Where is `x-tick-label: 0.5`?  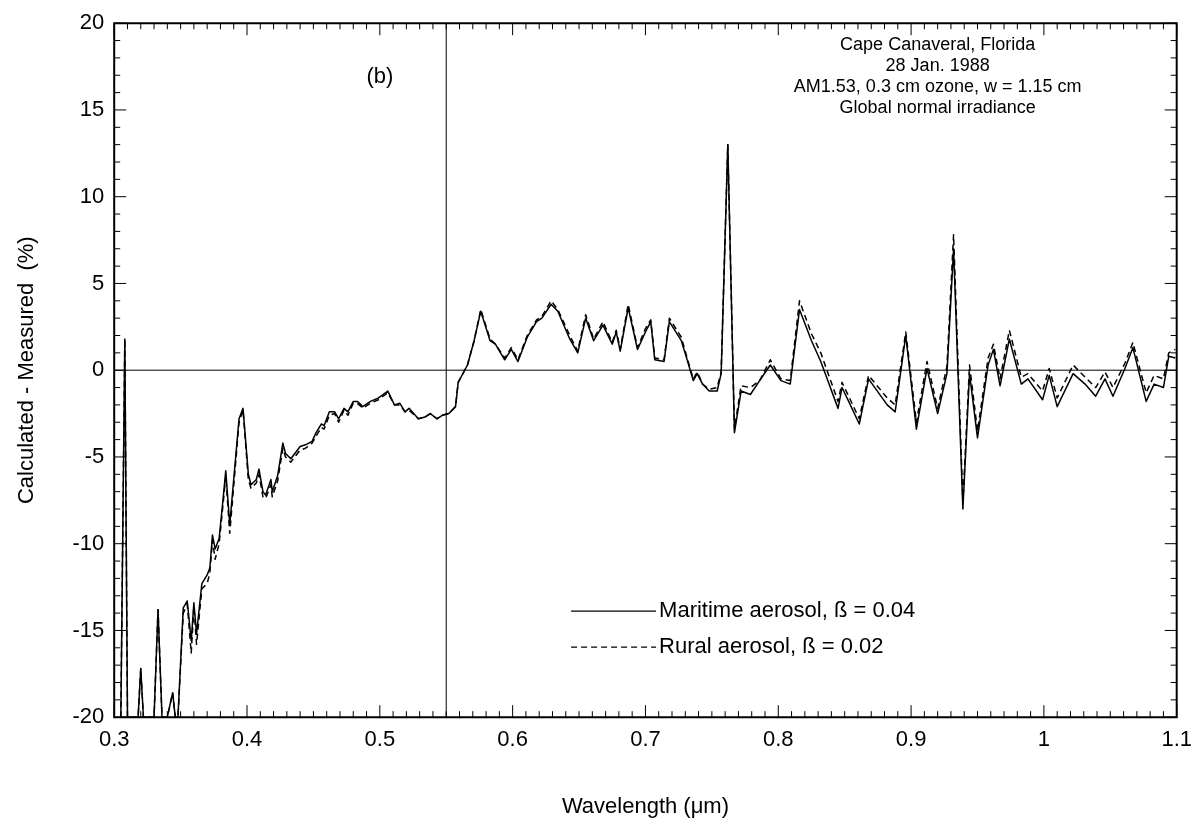
x-tick-label: 0.5 is located at coordinates (380, 739).